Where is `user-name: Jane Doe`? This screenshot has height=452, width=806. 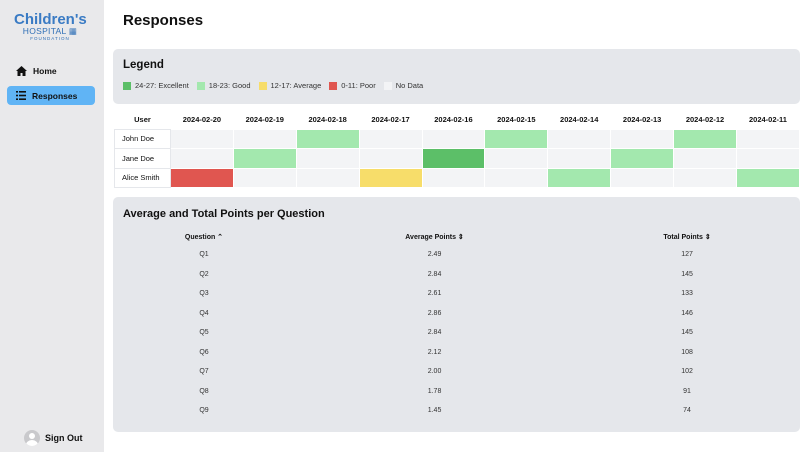
user-name: Jane Doe is located at coordinates (142, 158).